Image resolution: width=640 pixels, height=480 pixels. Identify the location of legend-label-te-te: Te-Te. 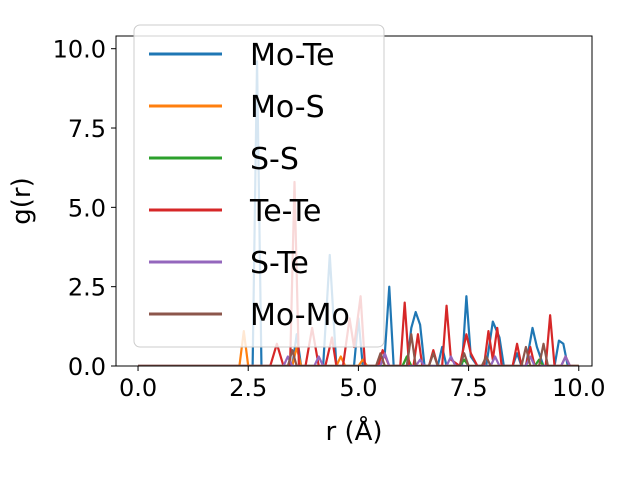
(285, 211).